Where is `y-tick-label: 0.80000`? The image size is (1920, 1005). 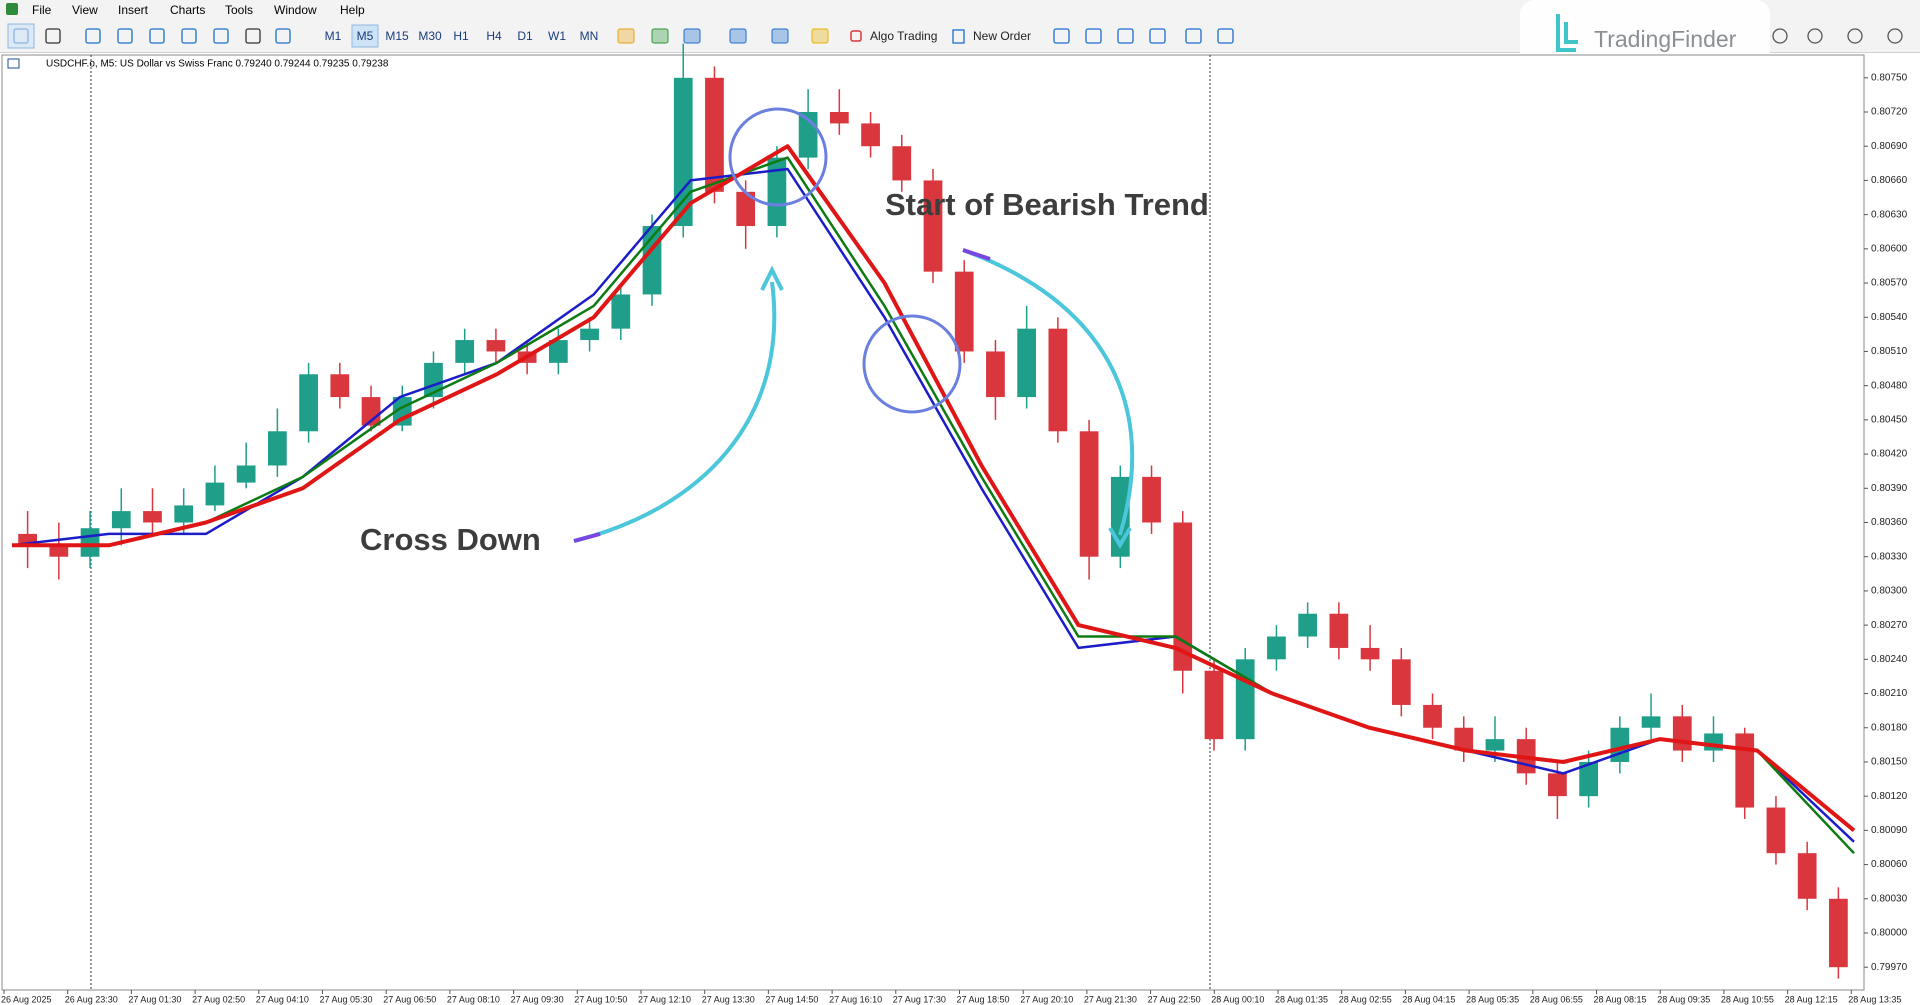
y-tick-label: 0.80000 is located at coordinates (1889, 933).